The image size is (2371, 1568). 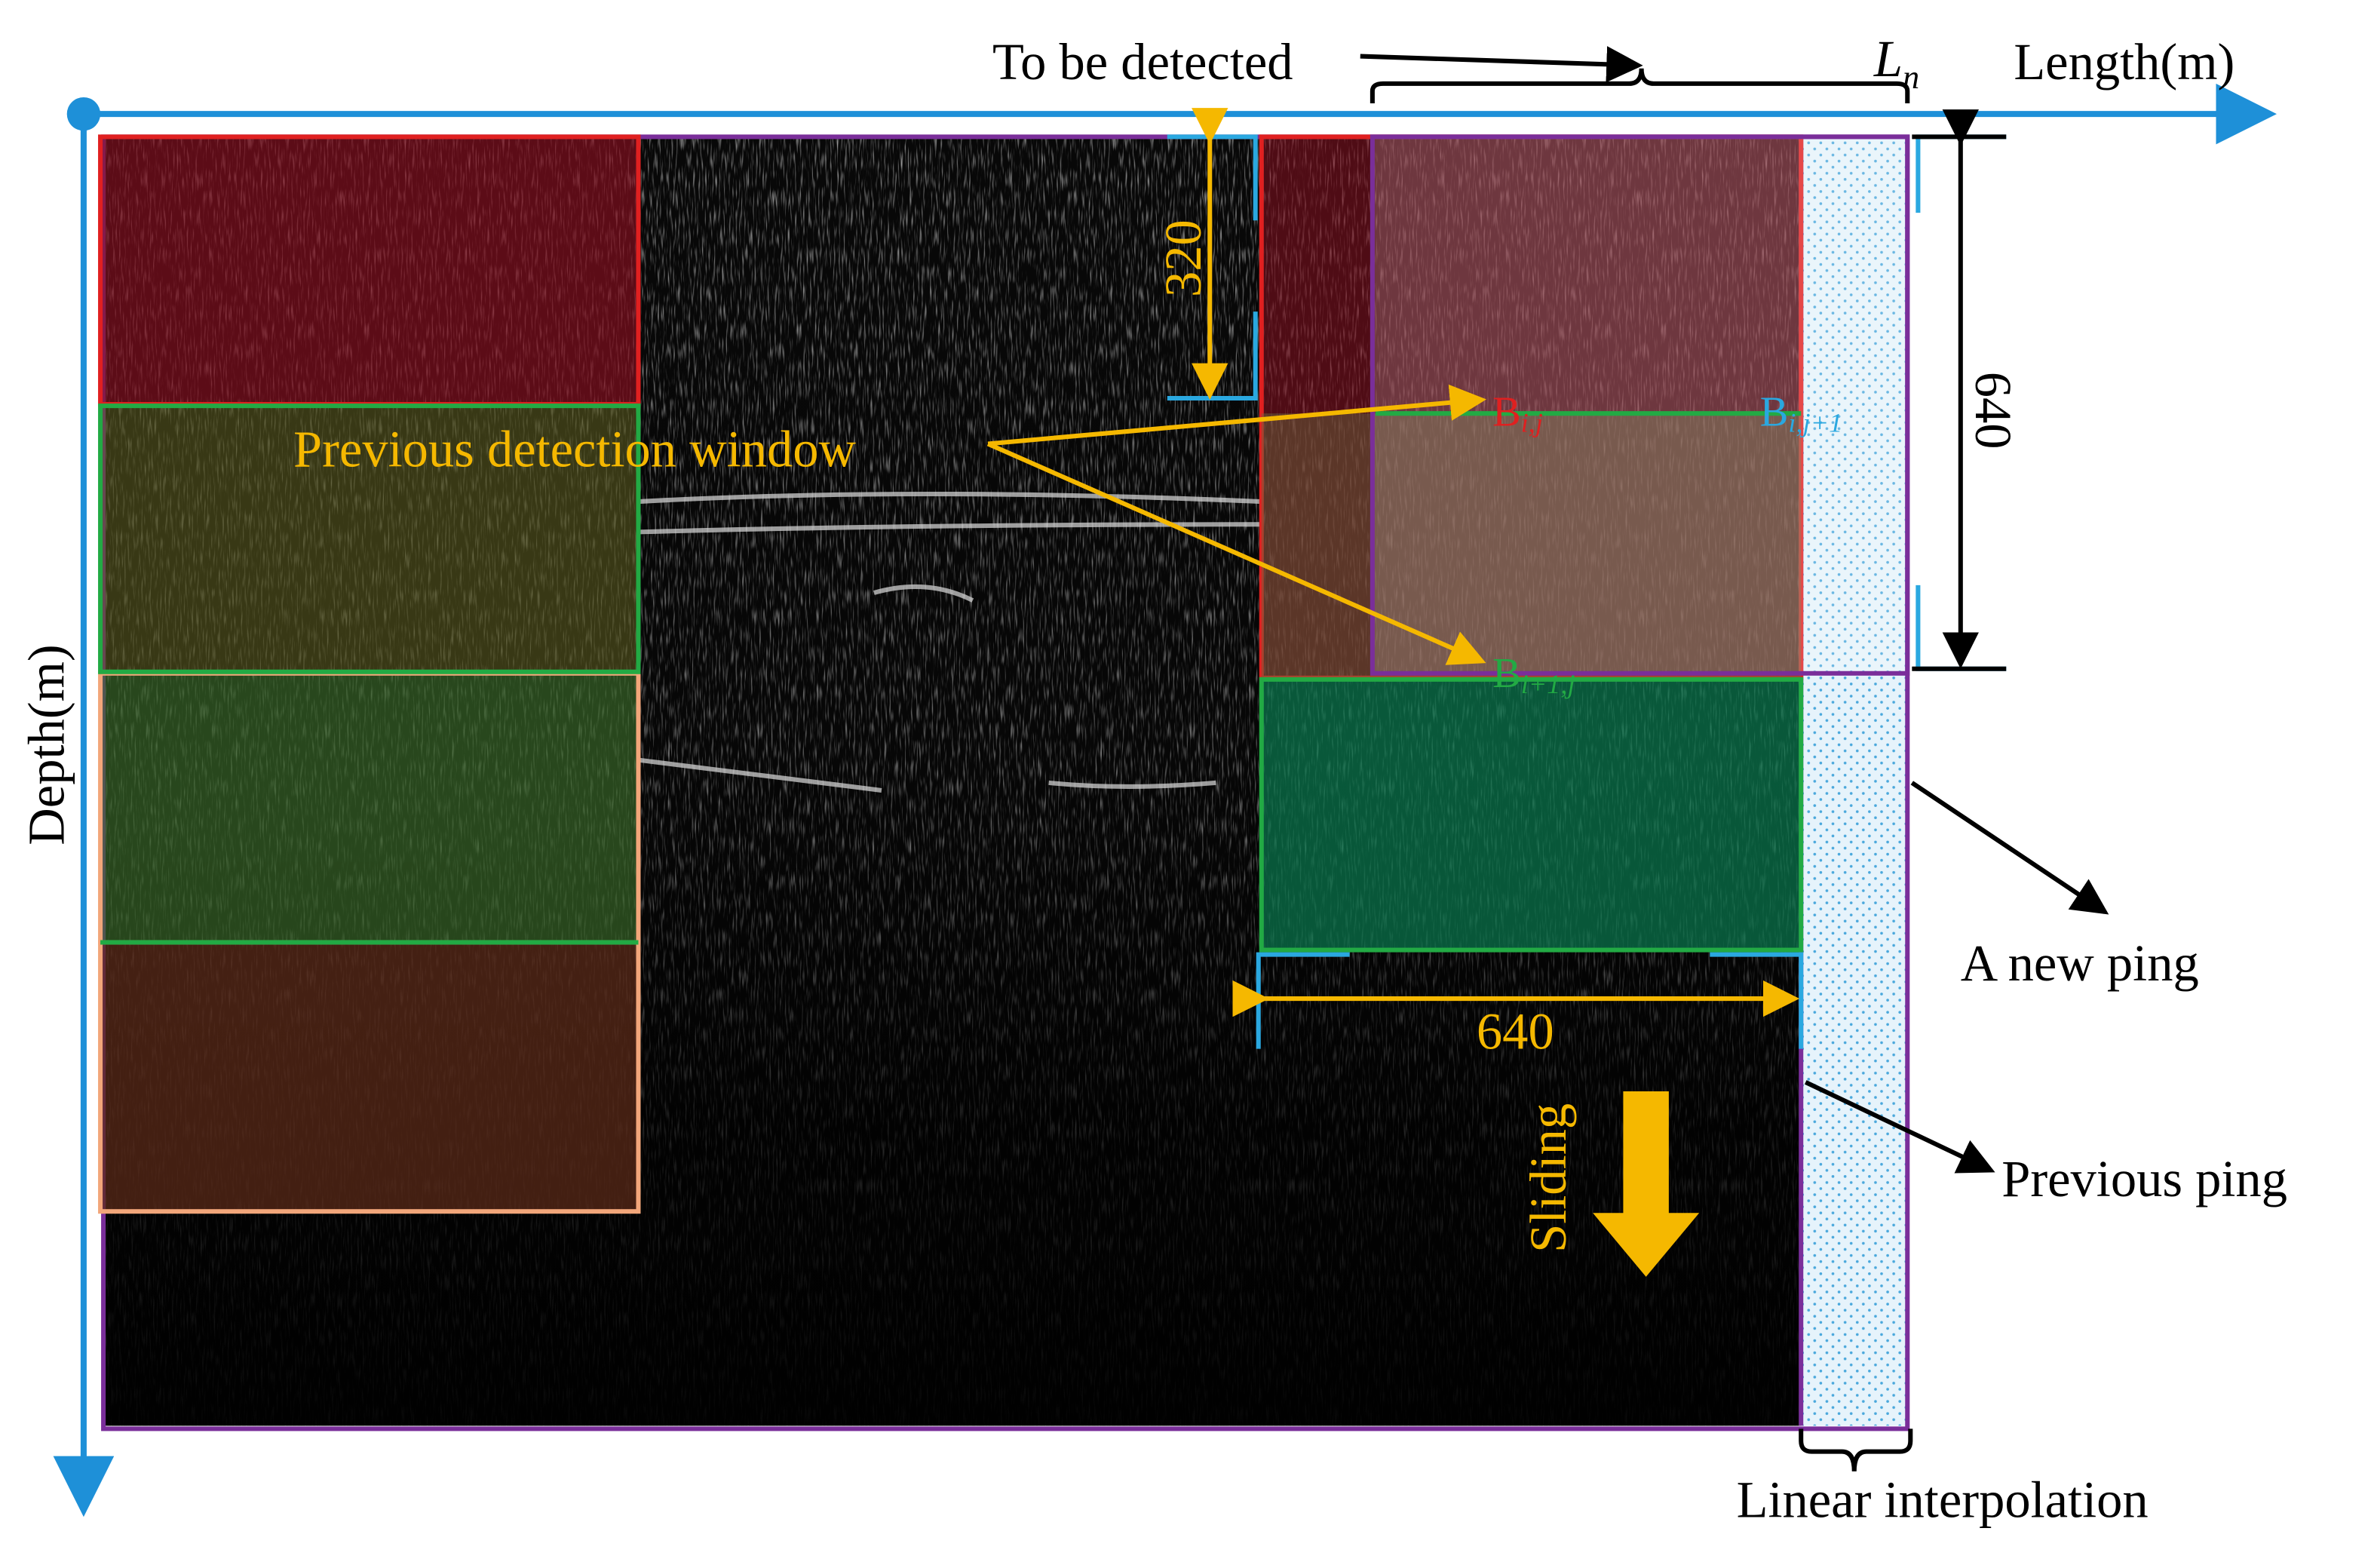 What do you see at coordinates (1532, 422) in the screenshot?
I see `b-sub: i,j` at bounding box center [1532, 422].